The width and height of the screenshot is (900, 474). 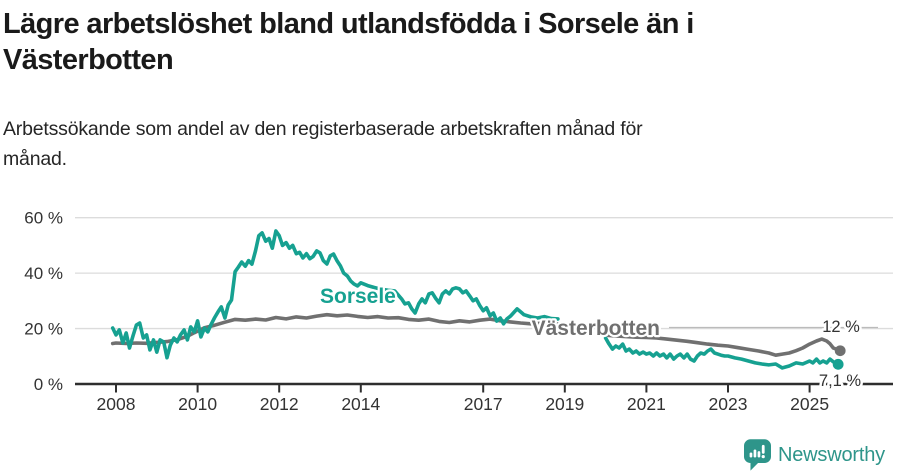 I want to click on x-tick-label: 2014, so click(x=360, y=404).